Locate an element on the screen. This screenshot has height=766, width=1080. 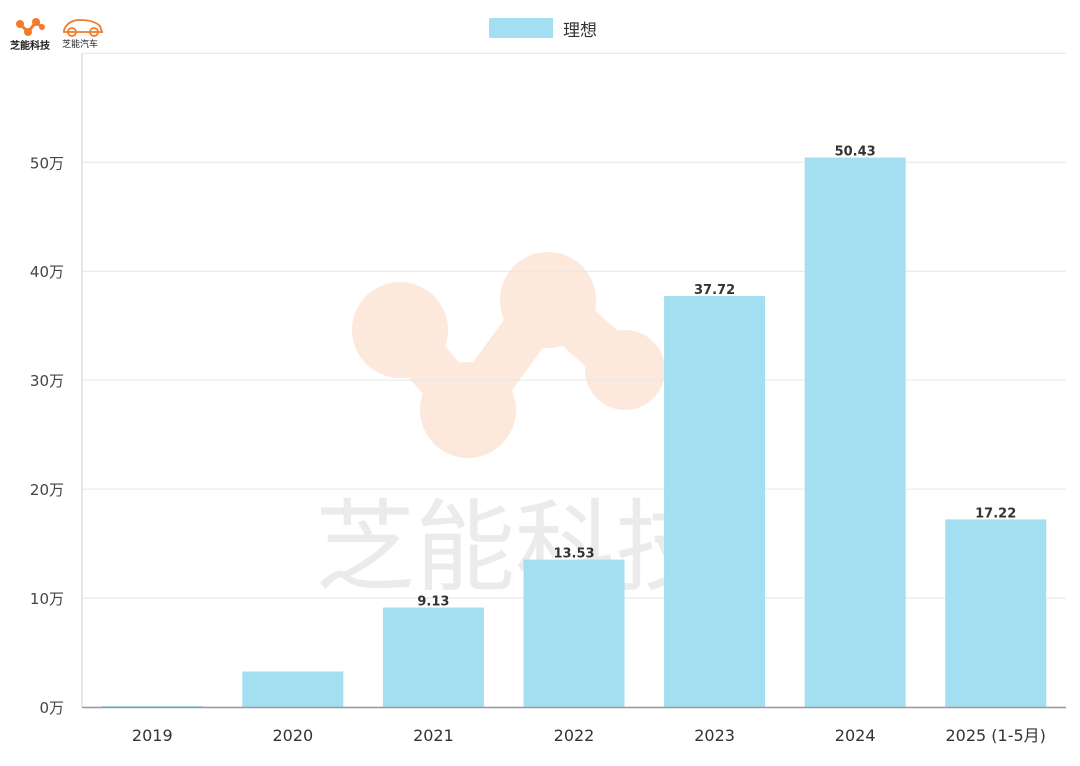
legend-label: 理想 is located at coordinates (580, 30).